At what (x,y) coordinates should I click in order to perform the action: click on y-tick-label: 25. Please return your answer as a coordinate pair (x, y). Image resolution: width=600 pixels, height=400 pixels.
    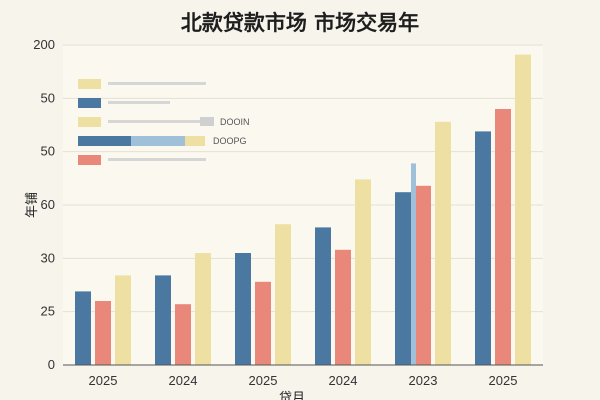
    Looking at the image, I should click on (48, 311).